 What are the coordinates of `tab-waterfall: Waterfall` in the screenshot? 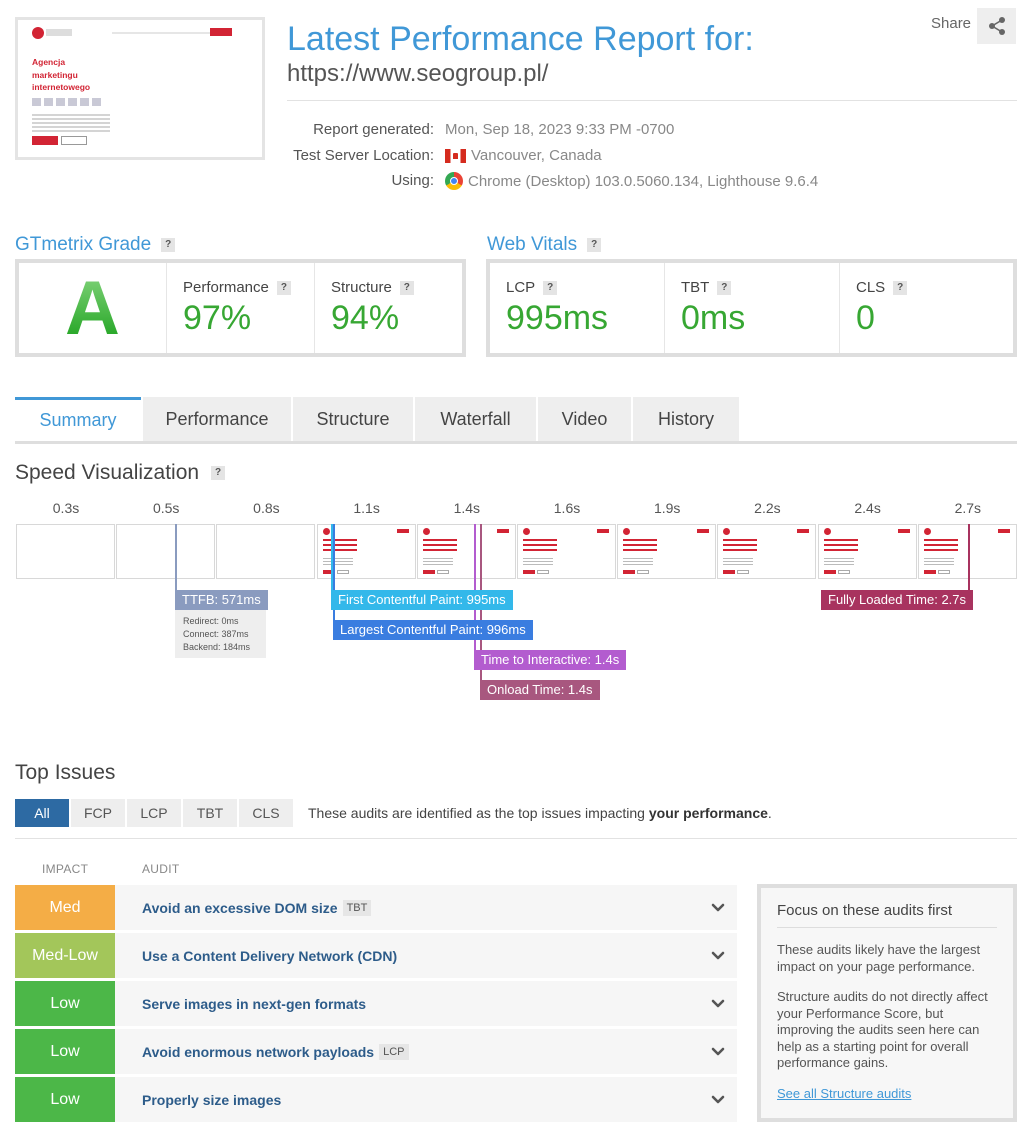 It's located at (475, 419).